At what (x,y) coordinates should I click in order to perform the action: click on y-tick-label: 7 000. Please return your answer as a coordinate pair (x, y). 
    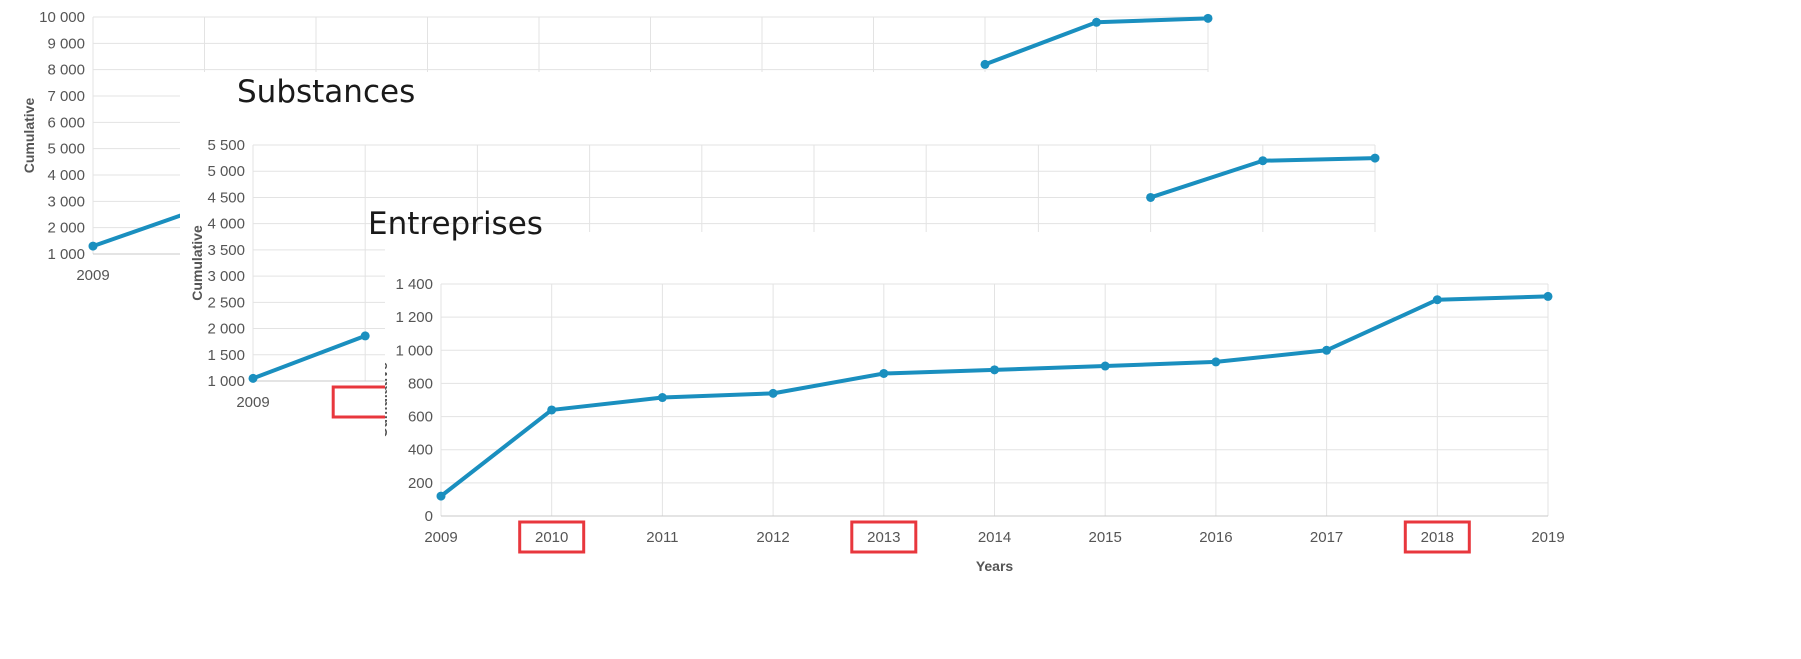
    Looking at the image, I should click on (66, 96).